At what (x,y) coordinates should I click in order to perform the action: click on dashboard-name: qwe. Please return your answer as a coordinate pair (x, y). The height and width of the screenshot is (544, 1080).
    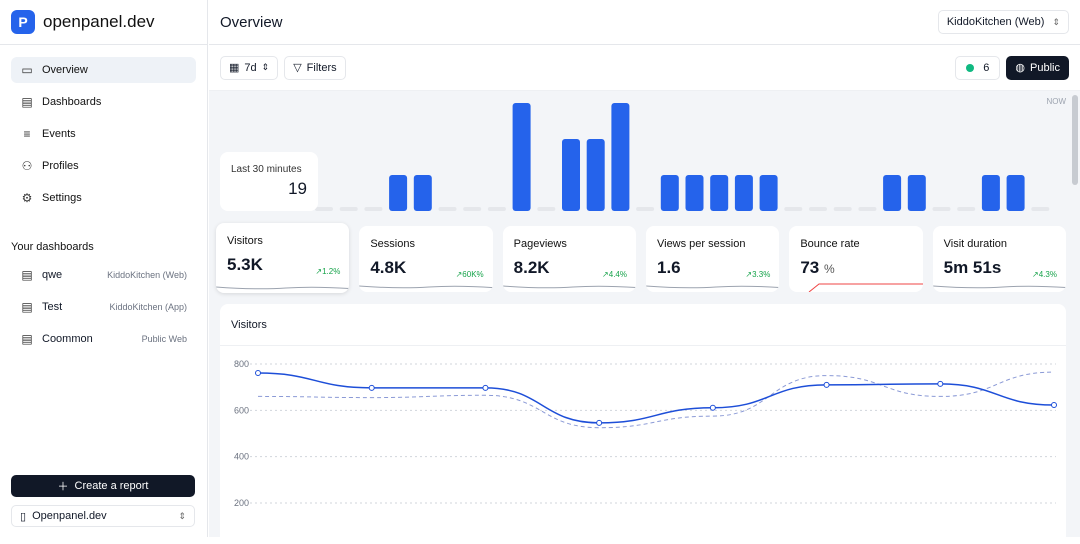
    Looking at the image, I should click on (52, 275).